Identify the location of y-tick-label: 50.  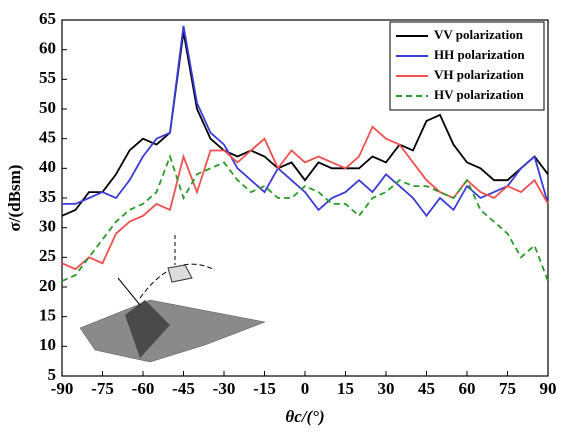
(47, 107).